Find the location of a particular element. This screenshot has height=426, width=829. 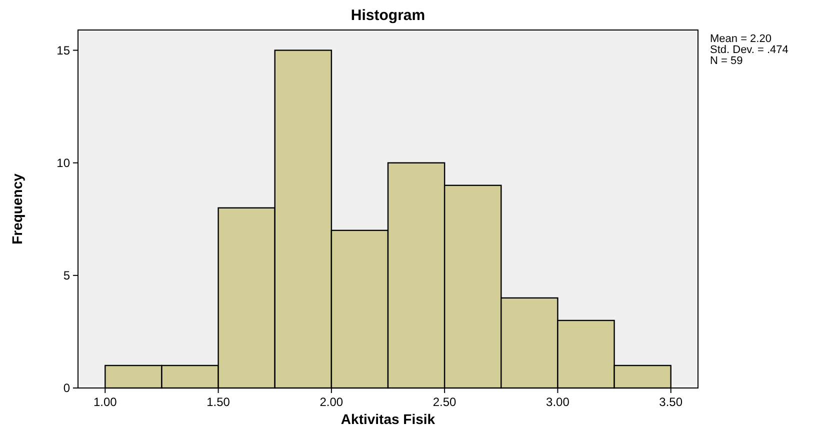

x-tick-label: 2.50 is located at coordinates (444, 402).